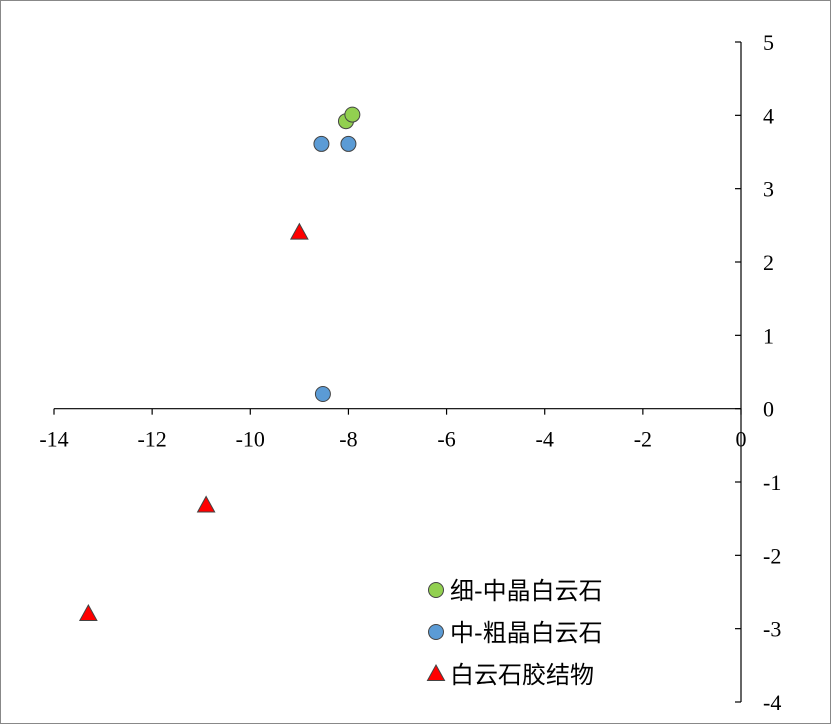 The height and width of the screenshot is (724, 831). I want to click on x-tick-label: -14, so click(53, 439).